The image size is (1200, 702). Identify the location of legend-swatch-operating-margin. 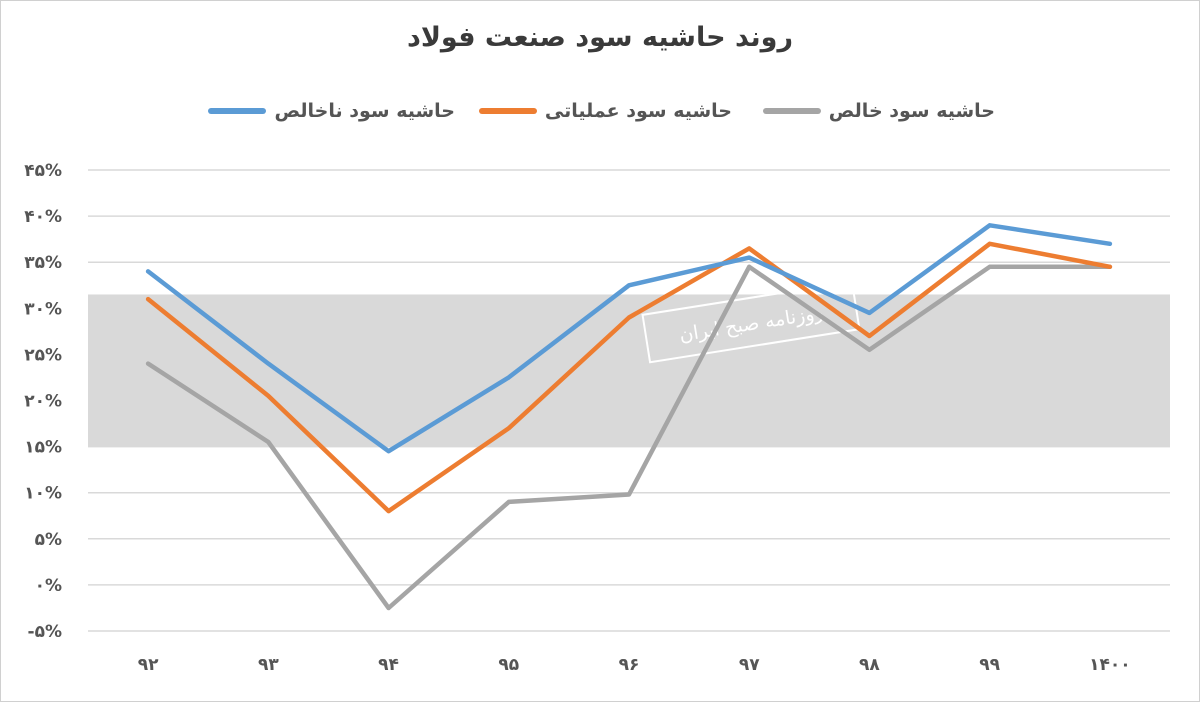
(507, 111).